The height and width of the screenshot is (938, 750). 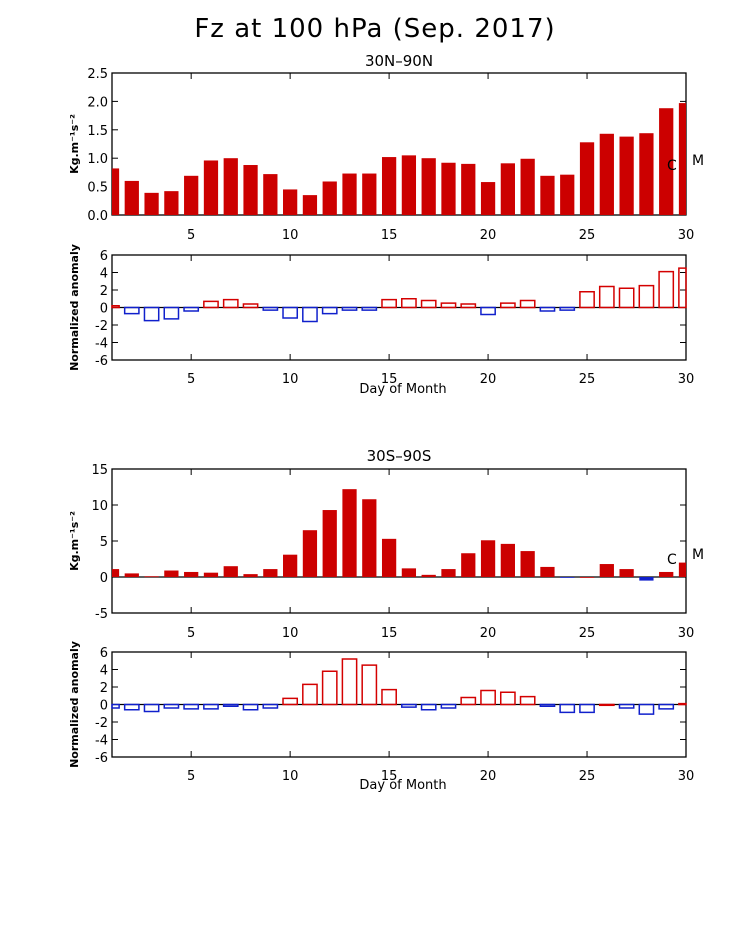 What do you see at coordinates (375, 29) in the screenshot?
I see `figure-title: Fz at 100 hPa (Sep. 2017)` at bounding box center [375, 29].